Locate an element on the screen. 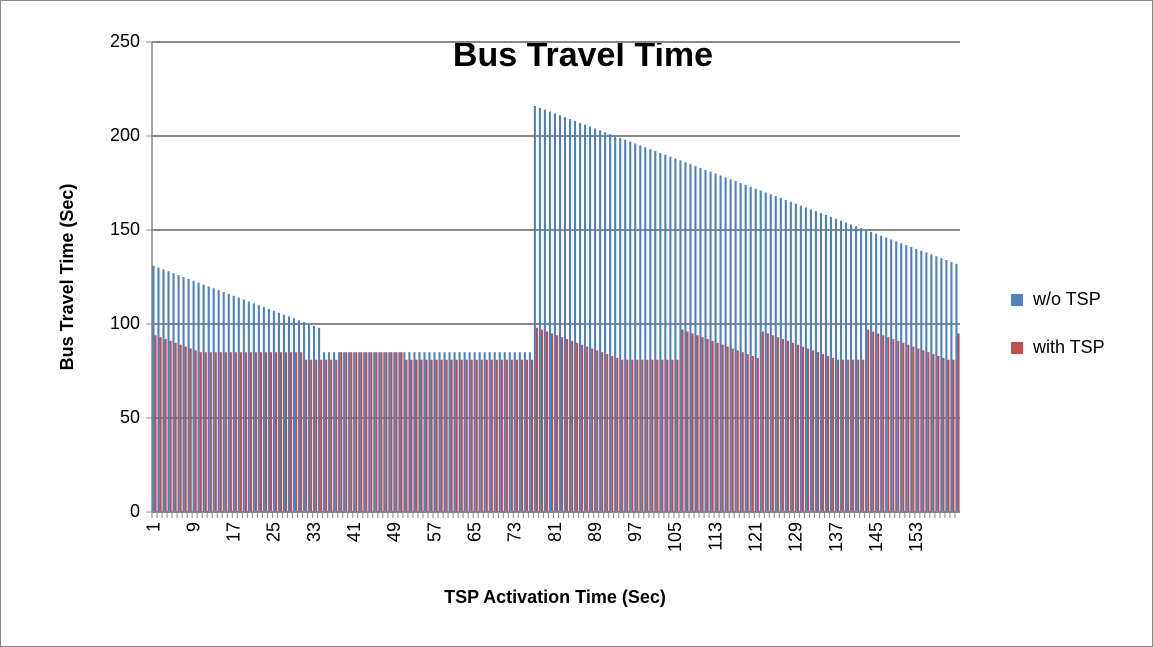 This screenshot has width=1153, height=647. legend-label: w/o TSP is located at coordinates (1066, 299).